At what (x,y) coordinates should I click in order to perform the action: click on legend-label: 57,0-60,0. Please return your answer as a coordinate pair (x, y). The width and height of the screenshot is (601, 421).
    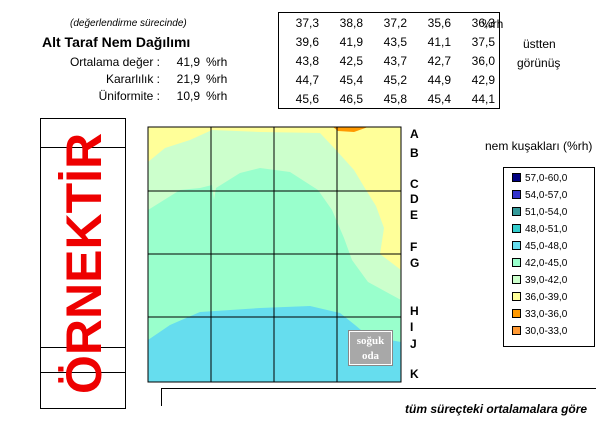
    Looking at the image, I should click on (546, 178).